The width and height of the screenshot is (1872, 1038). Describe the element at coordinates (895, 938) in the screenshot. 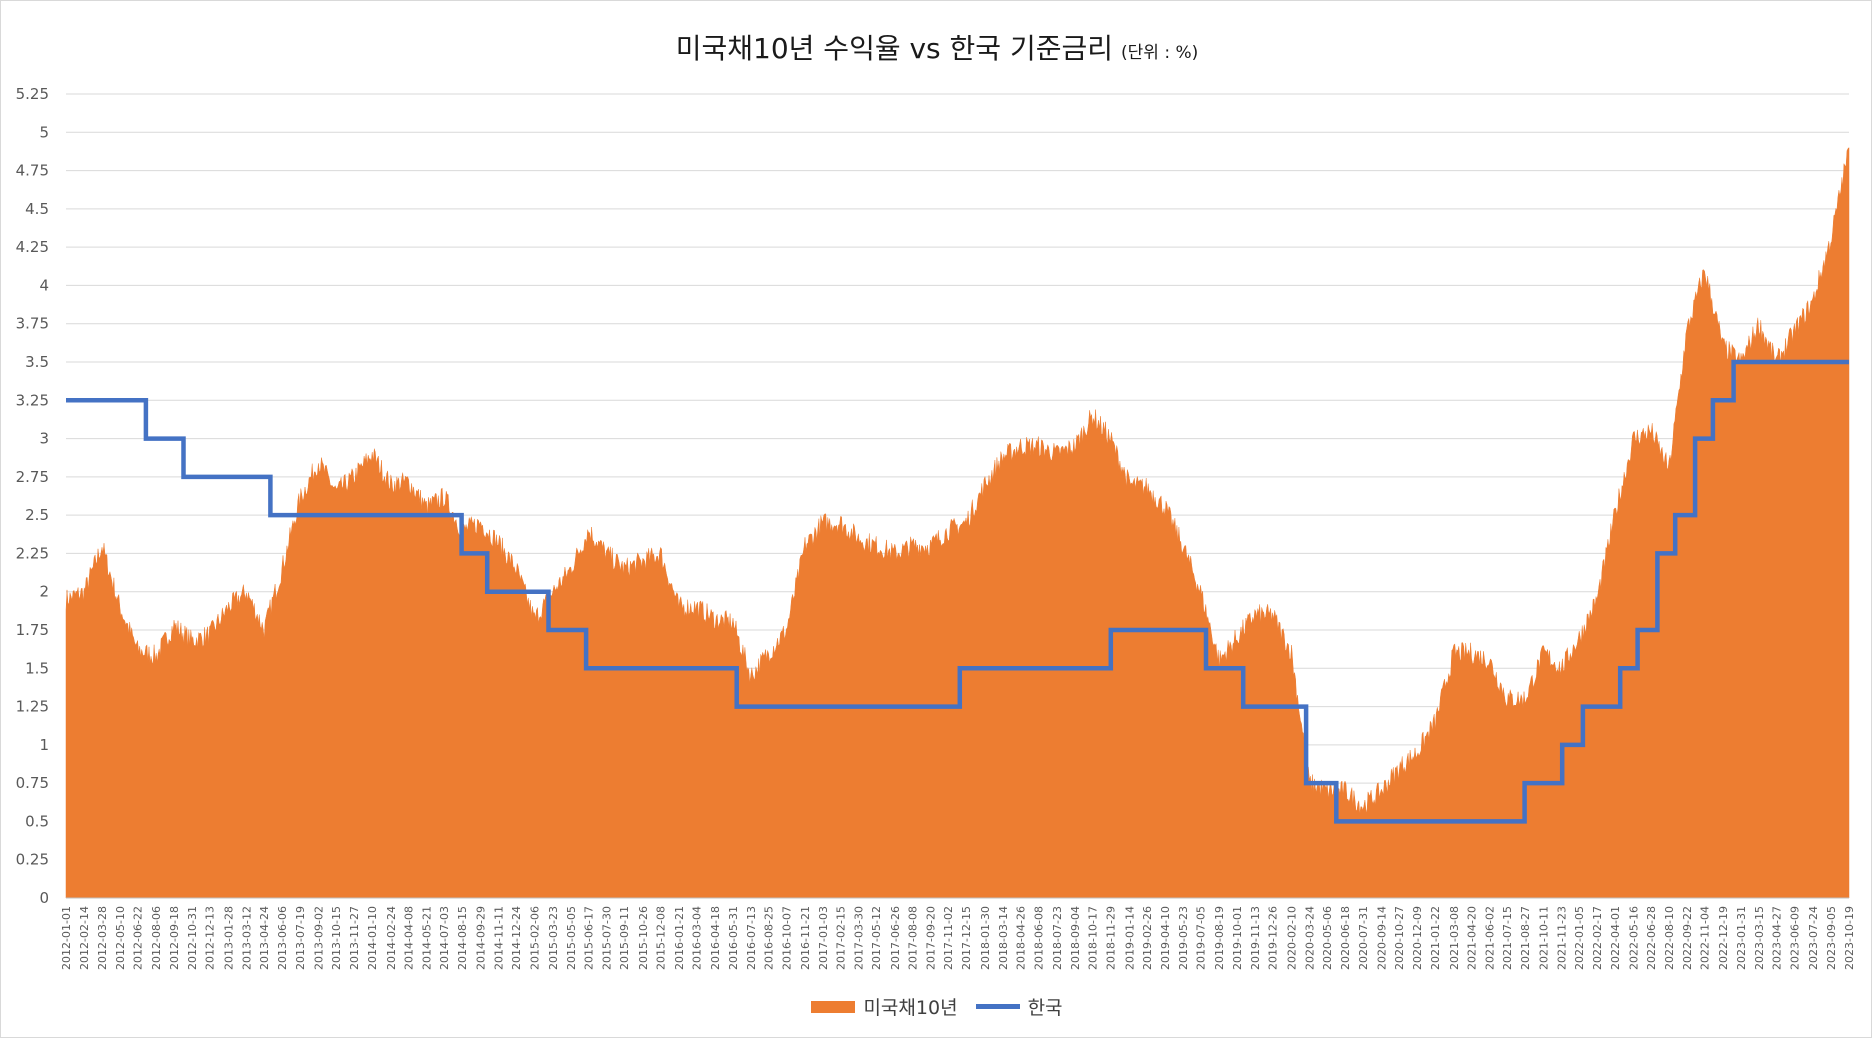

I see `x-tick-label: 2017-06-26` at that location.